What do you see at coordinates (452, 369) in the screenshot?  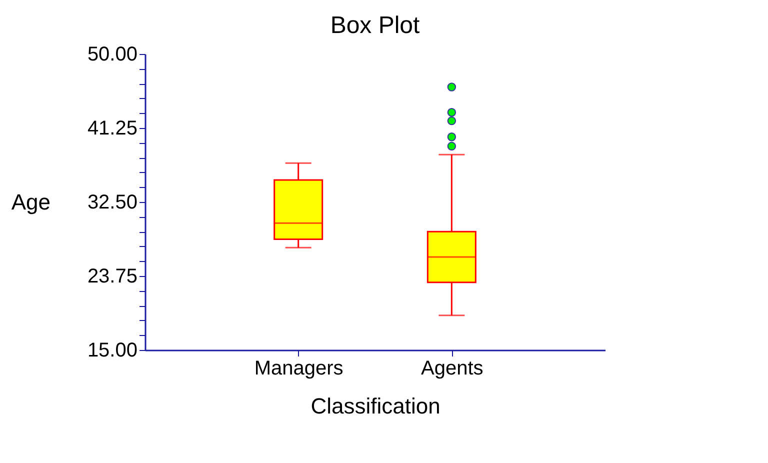 I see `x-tick-label: Agents` at bounding box center [452, 369].